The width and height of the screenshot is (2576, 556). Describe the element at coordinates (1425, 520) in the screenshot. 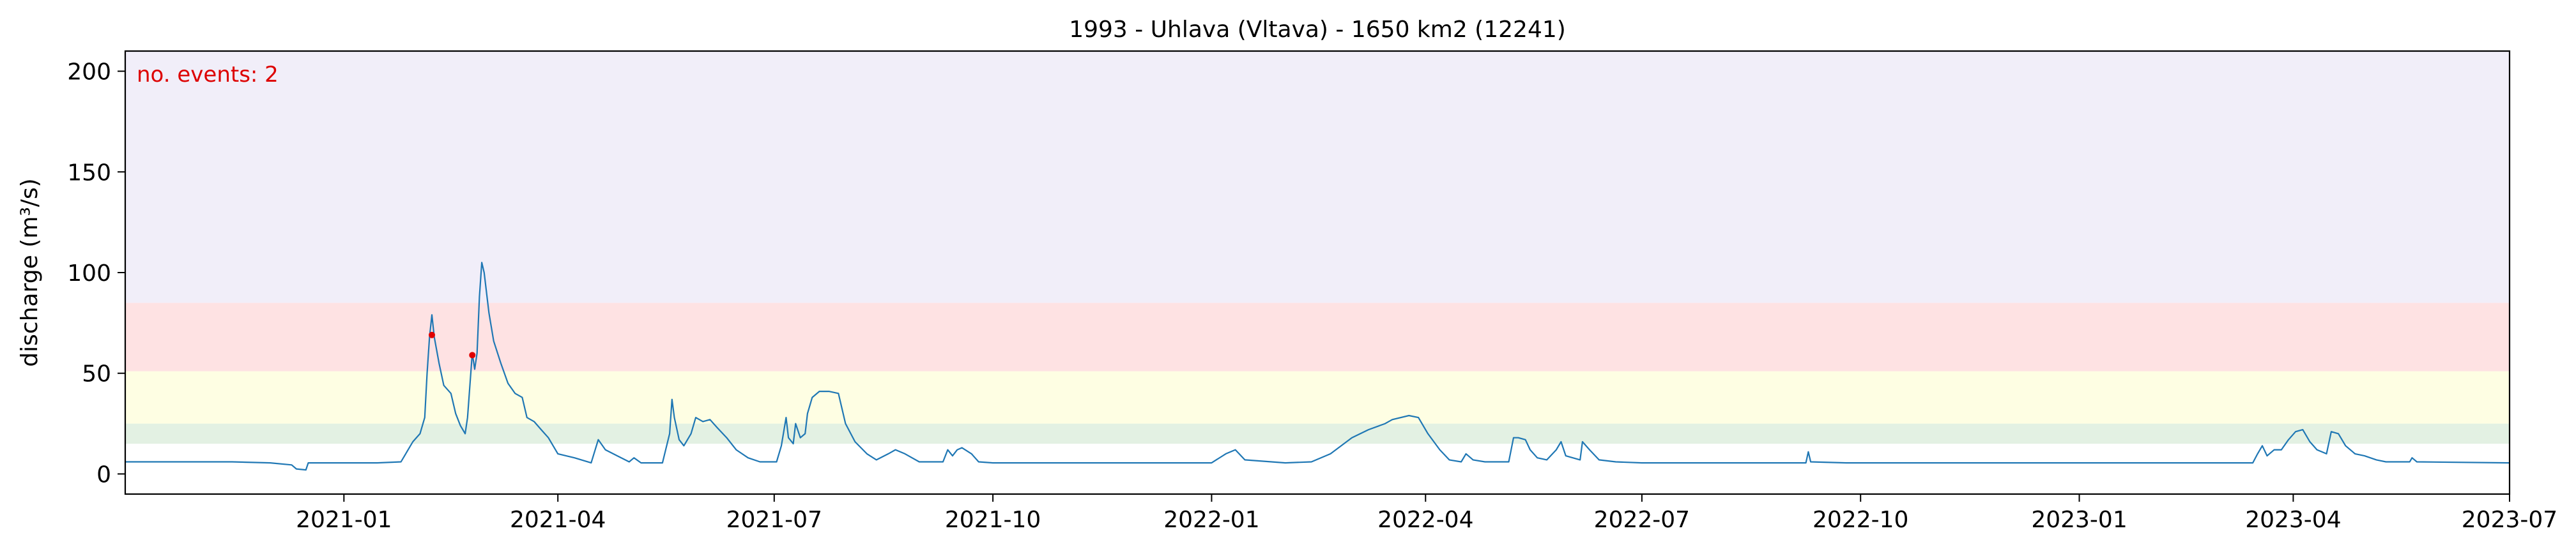

I see `x-tick-label: 2022-04` at that location.